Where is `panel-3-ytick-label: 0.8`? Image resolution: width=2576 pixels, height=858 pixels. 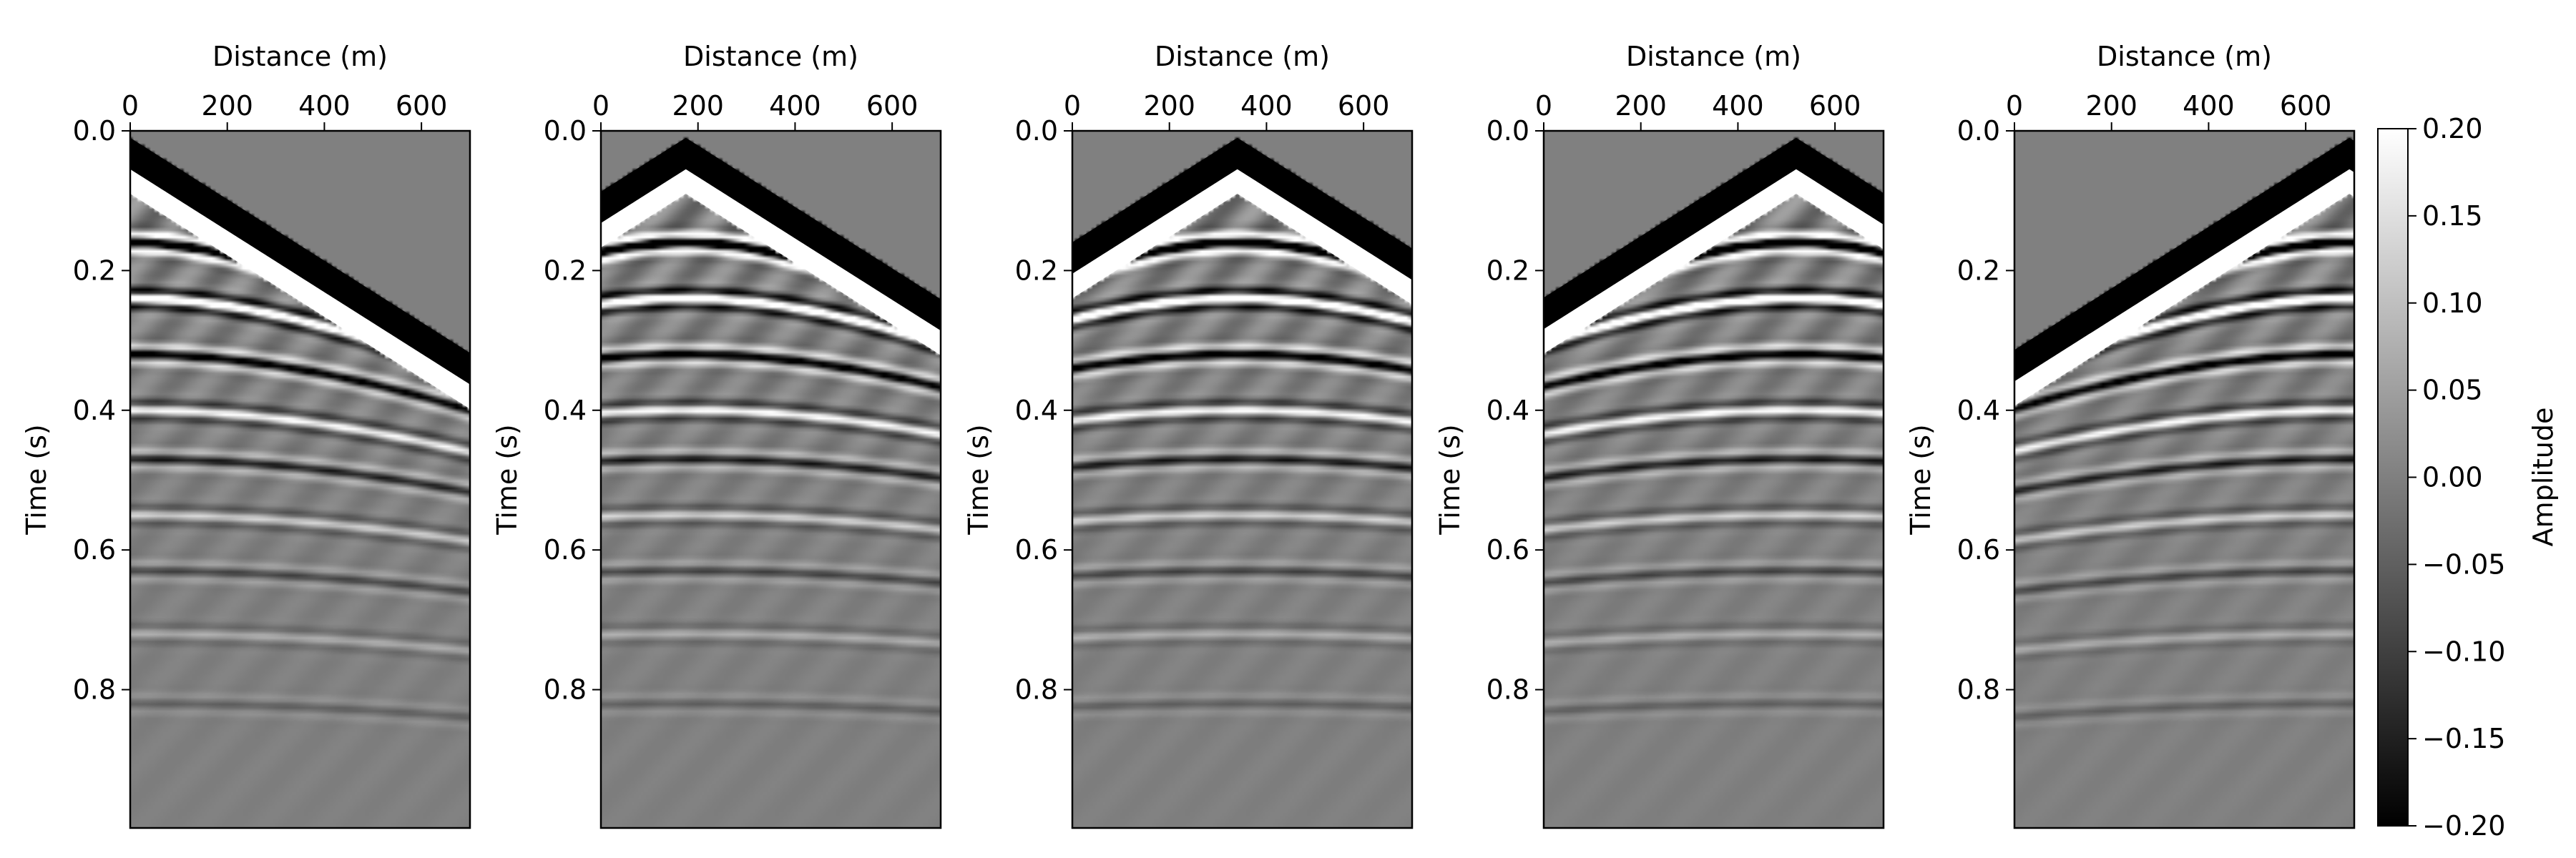
panel-3-ytick-label: 0.8 is located at coordinates (1036, 690).